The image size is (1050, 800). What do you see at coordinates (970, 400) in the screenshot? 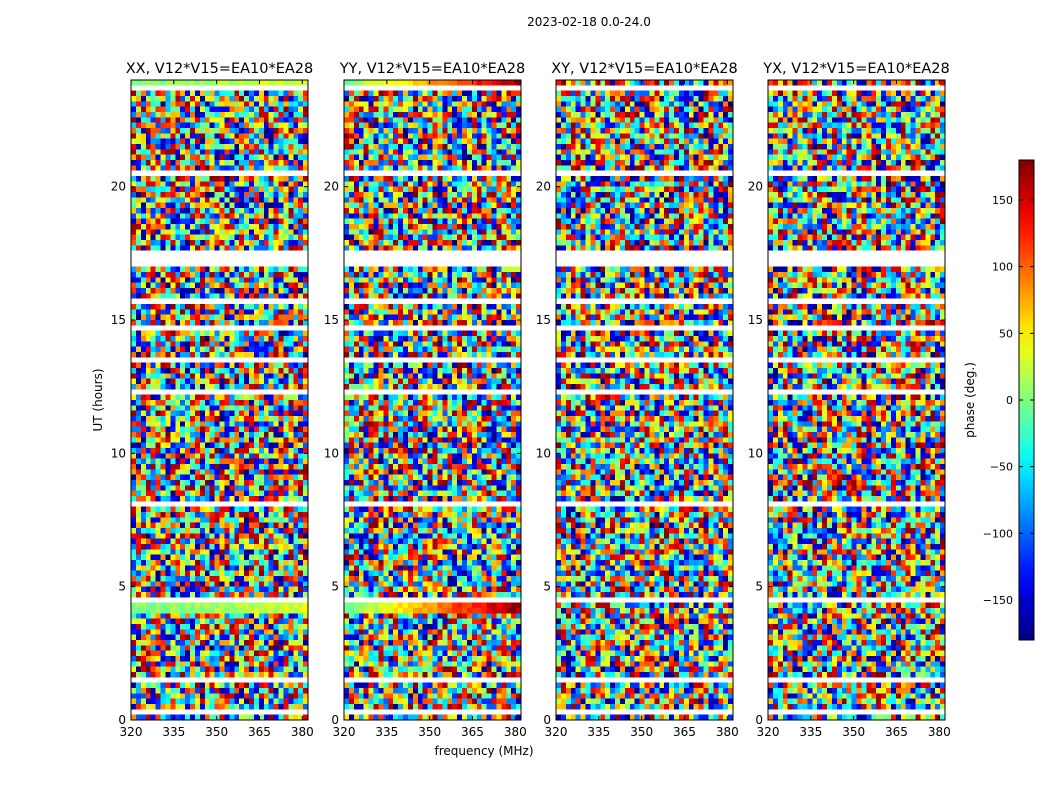
I see `colorbar-label: phase (deg.)` at bounding box center [970, 400].